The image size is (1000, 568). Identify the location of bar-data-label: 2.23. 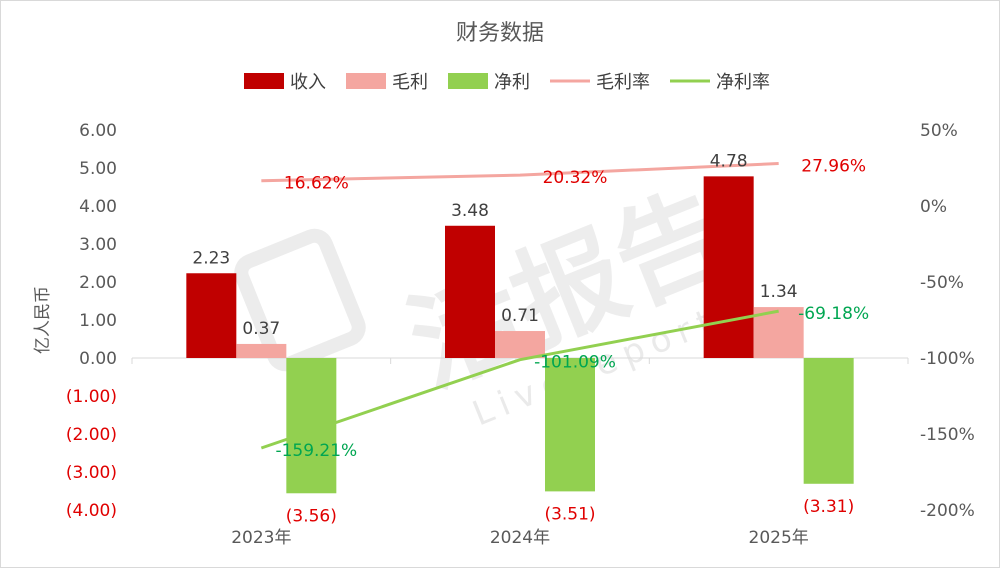
(211, 258).